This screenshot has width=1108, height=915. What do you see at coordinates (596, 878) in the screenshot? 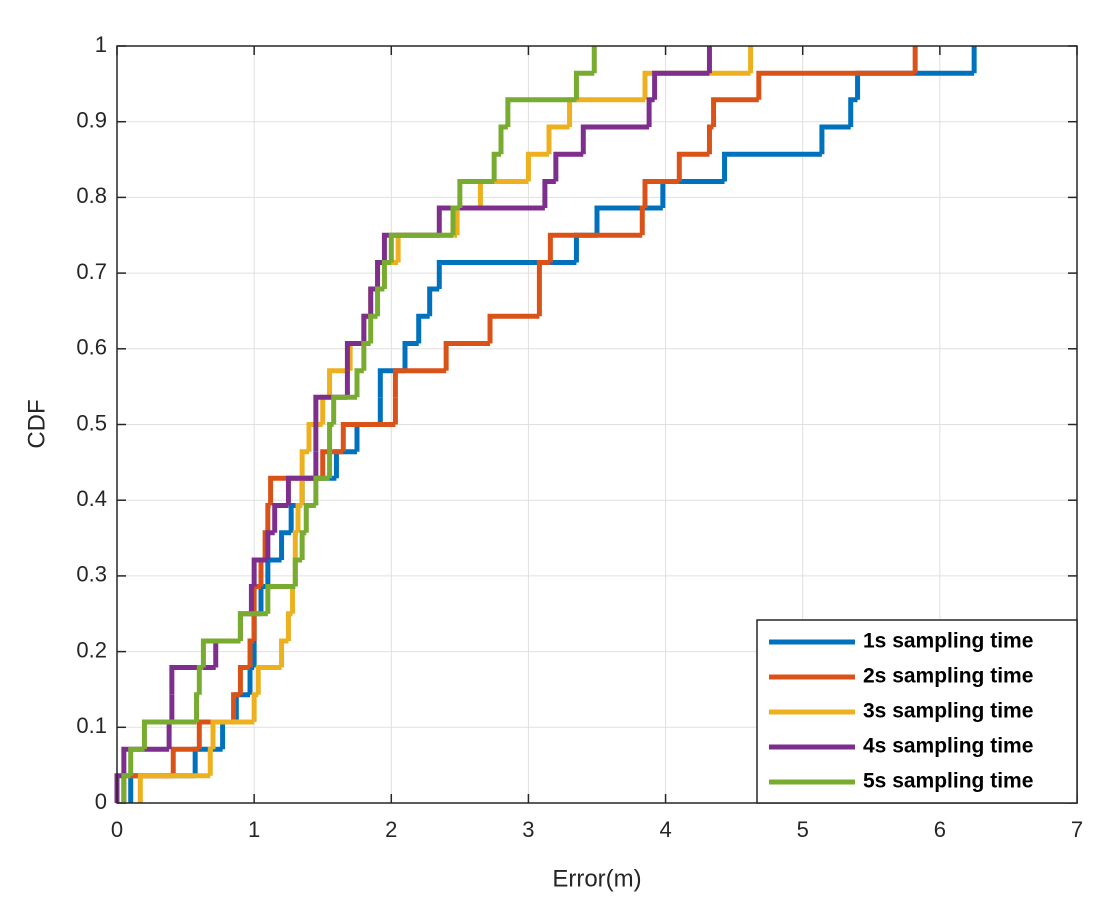
I see `x-axis-label: Error(m)` at bounding box center [596, 878].